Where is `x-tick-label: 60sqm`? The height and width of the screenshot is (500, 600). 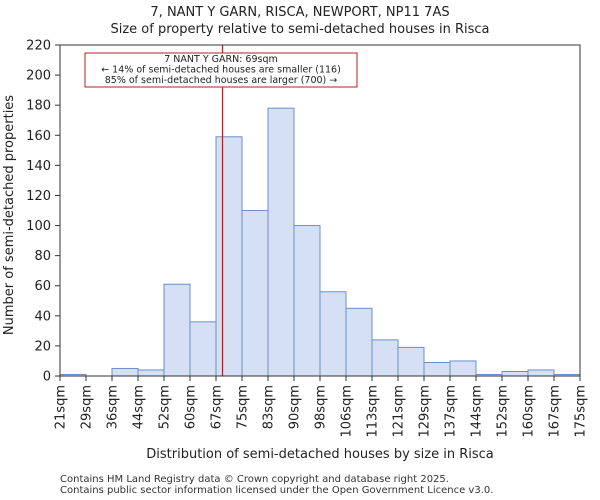
x-tick-label: 60sqm is located at coordinates (191, 407).